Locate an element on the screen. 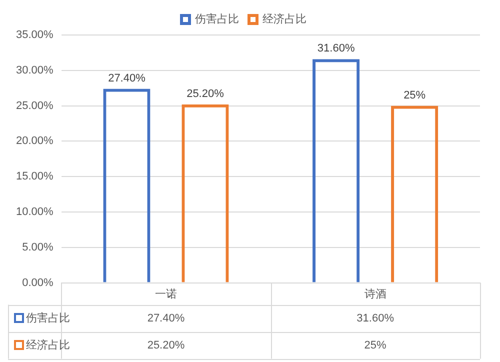 The image size is (500, 362). text: 伤害占比 is located at coordinates (48, 318).